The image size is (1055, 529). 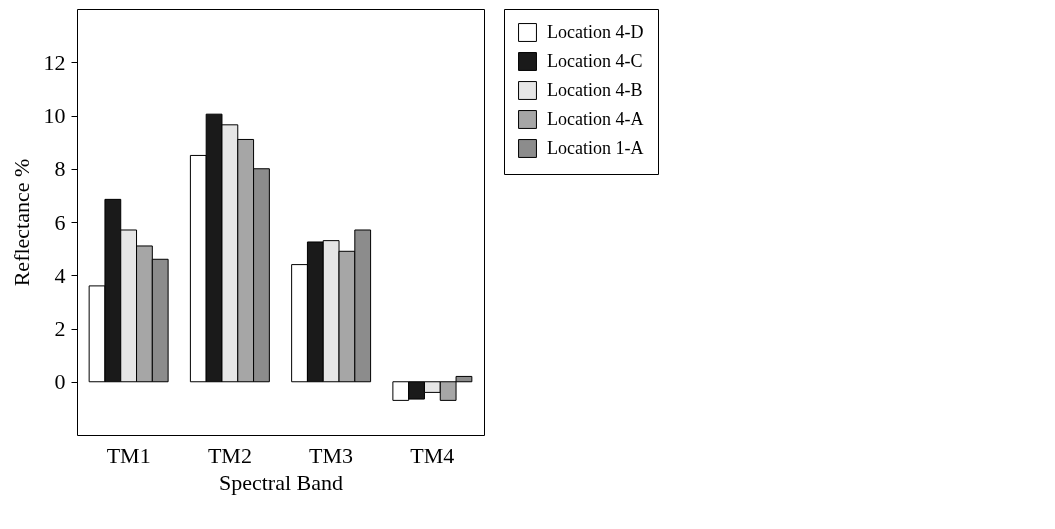 I want to click on legend-label: Location 1-A, so click(x=595, y=147).